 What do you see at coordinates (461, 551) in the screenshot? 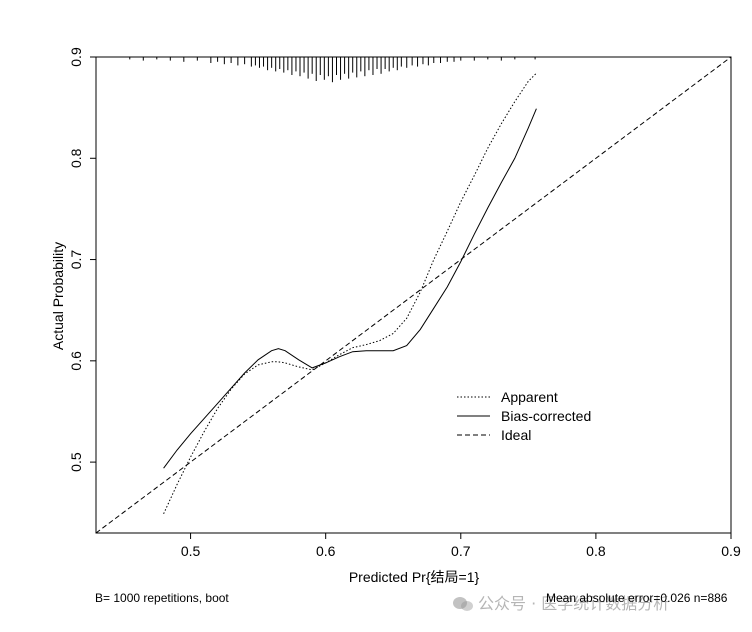
I see `x-tick-label-2: 0.7` at bounding box center [461, 551].